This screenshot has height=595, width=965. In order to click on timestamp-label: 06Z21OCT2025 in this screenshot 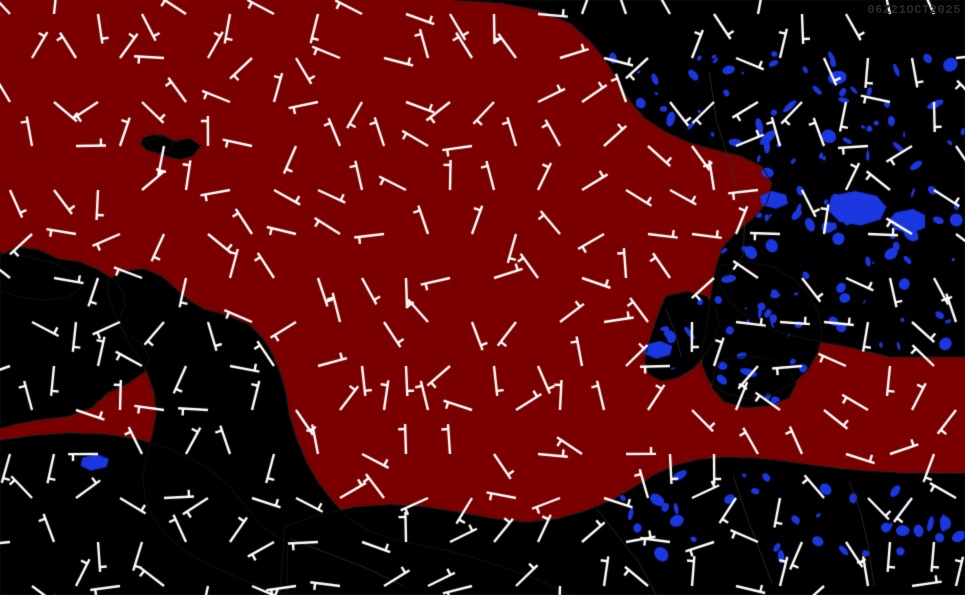, I will do `click(914, 10)`.